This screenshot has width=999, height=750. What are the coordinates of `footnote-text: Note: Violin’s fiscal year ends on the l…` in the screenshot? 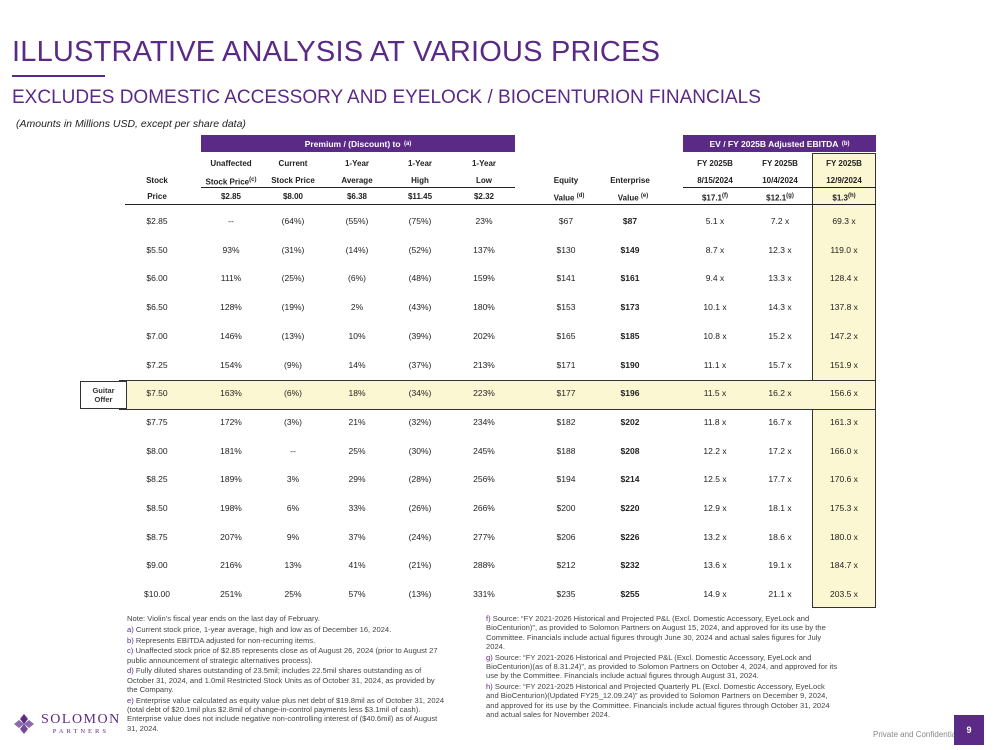 It's located at (223, 618).